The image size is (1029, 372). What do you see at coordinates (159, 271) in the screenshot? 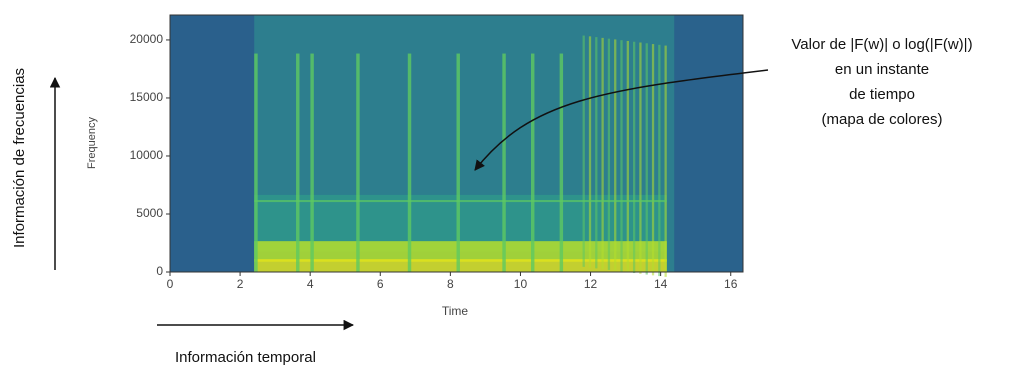
I see `y-tick-label: 0` at bounding box center [159, 271].